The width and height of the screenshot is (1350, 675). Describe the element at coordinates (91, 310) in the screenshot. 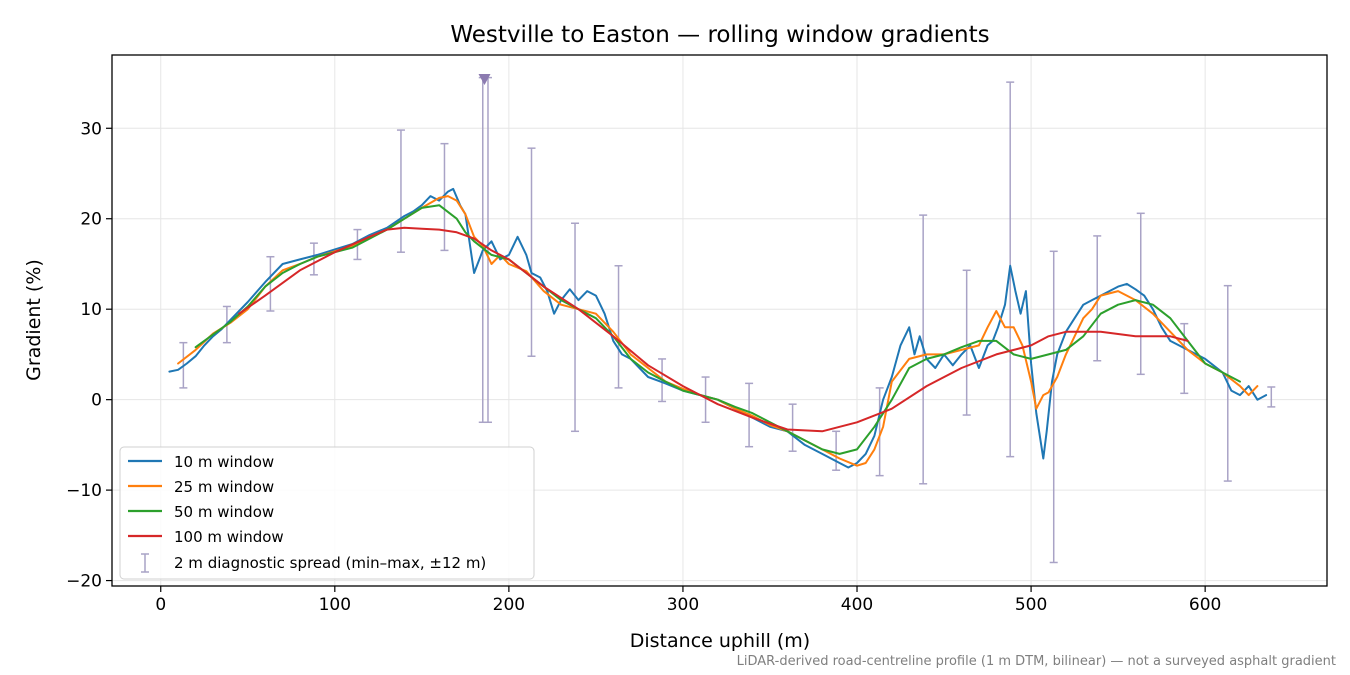

I see `y-tick-label: 10` at that location.